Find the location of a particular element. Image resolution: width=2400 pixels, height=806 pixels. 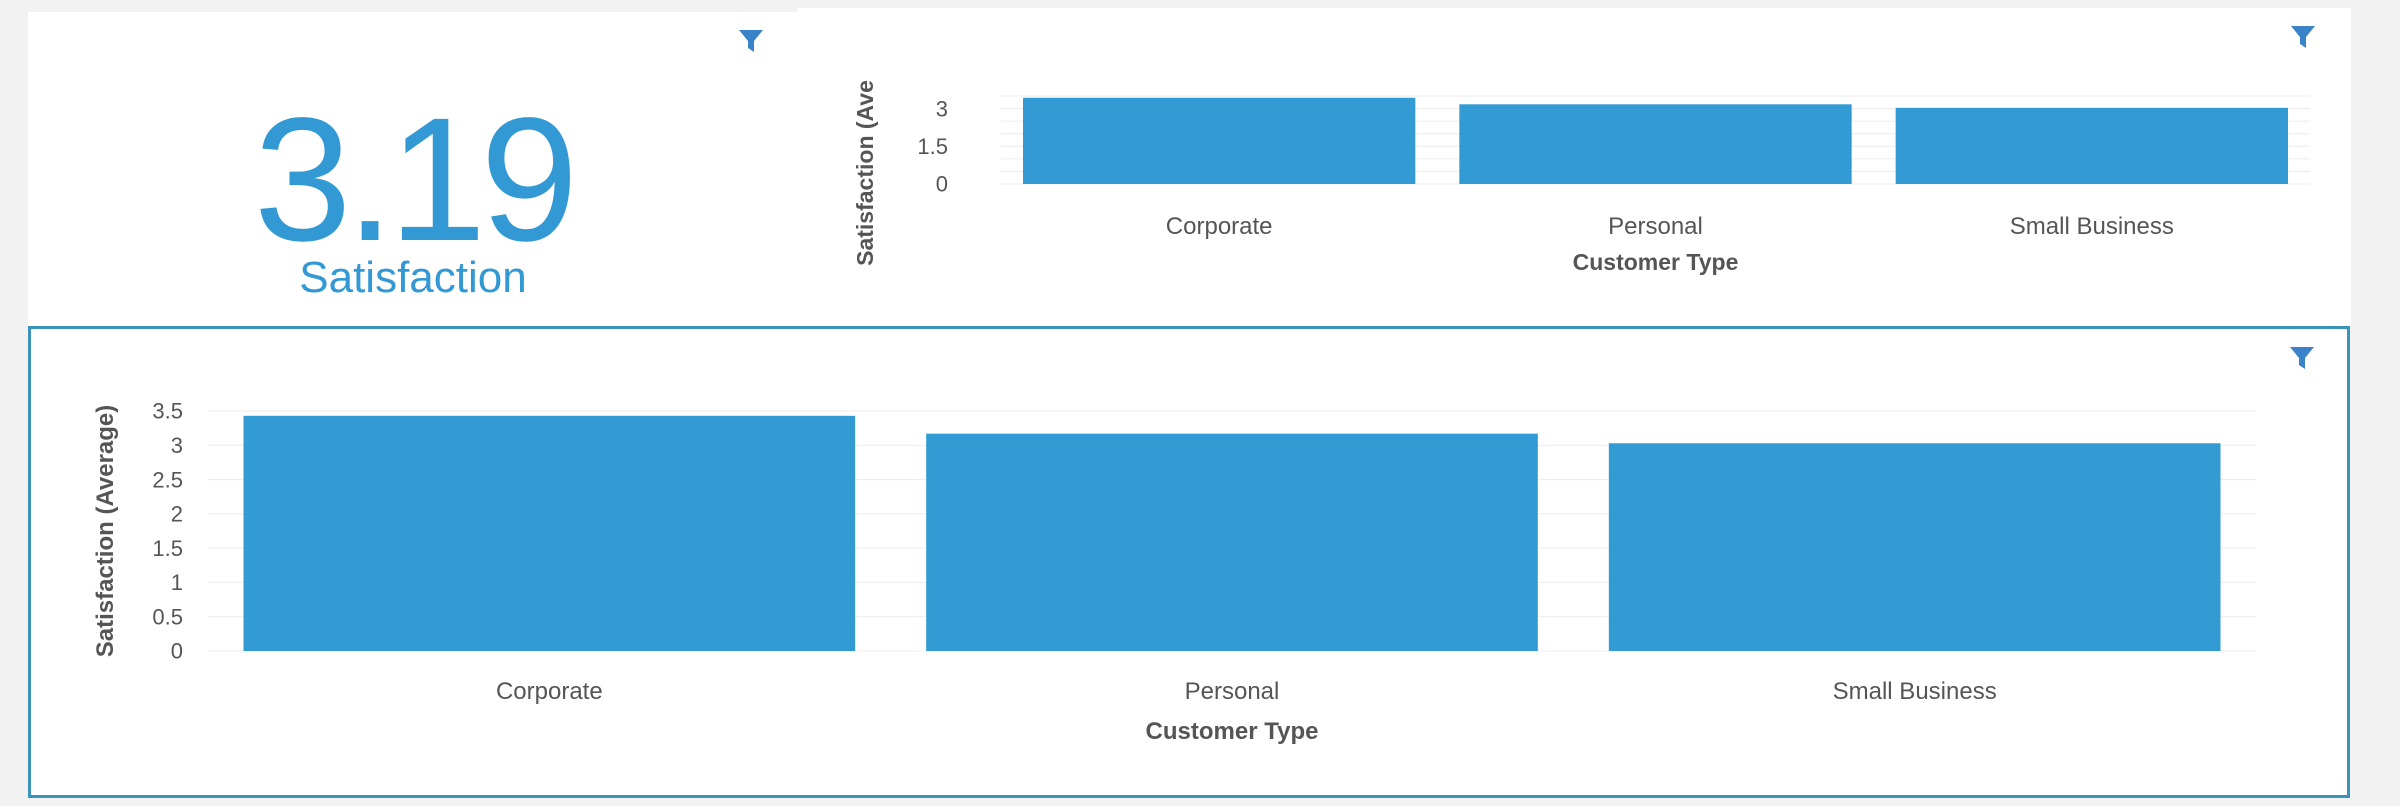

kpi-label: Satisfaction is located at coordinates (413, 277).